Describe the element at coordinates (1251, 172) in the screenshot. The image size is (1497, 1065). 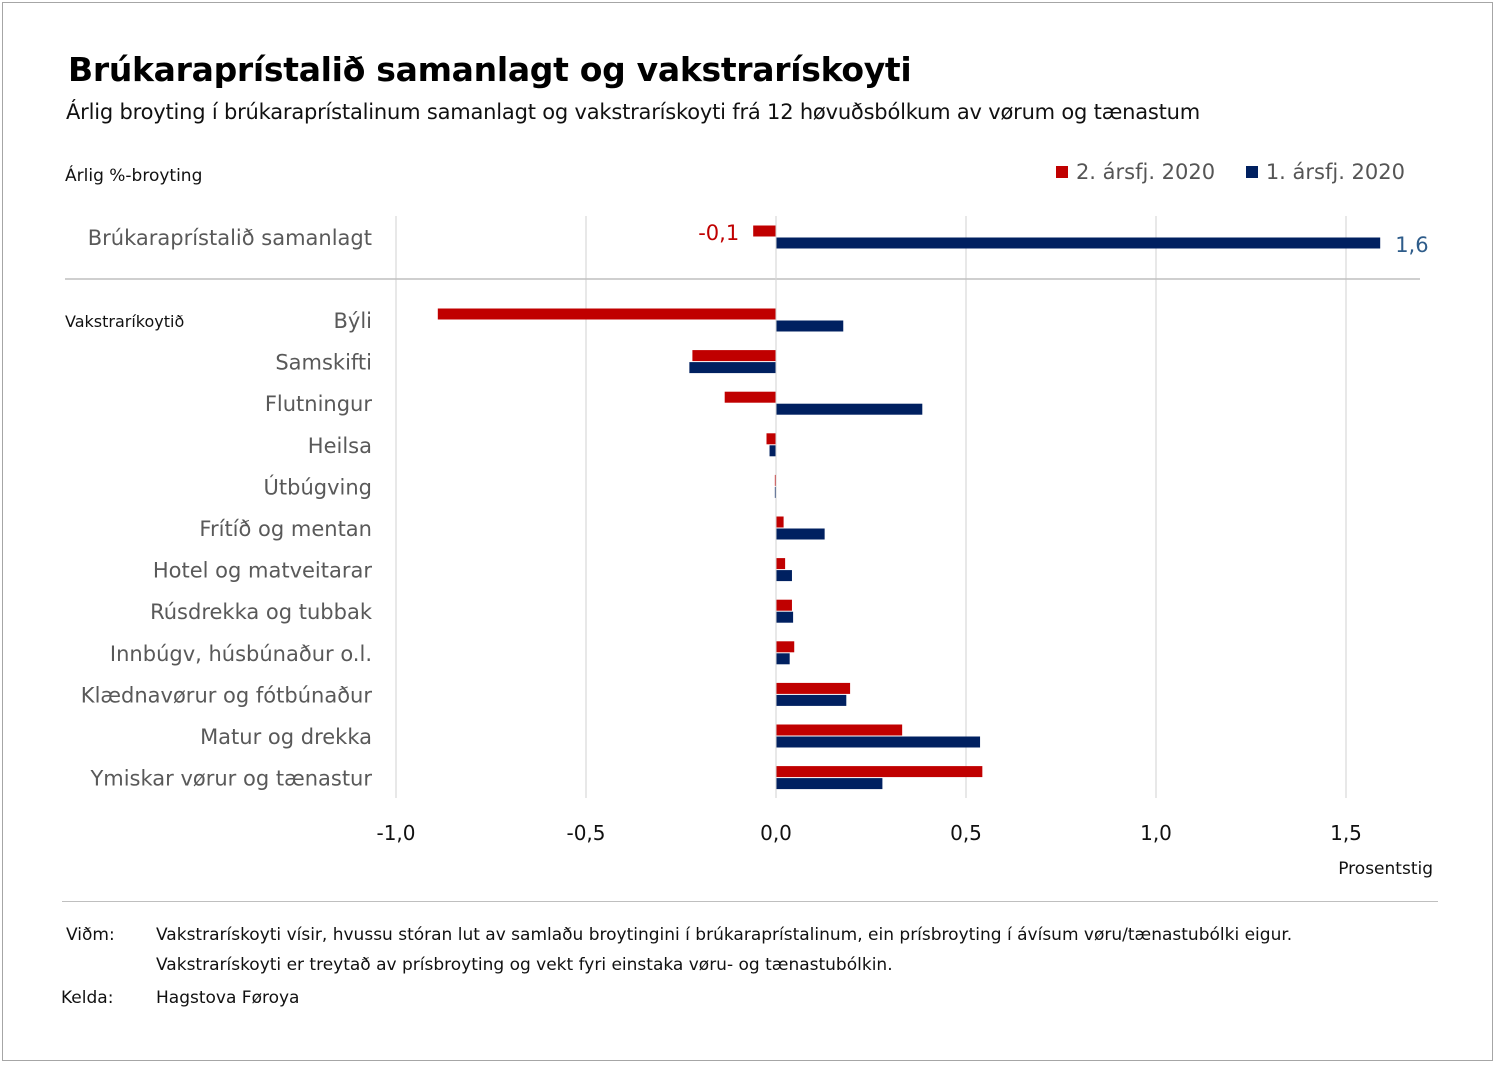
I see `legend-swatch-q1` at that location.